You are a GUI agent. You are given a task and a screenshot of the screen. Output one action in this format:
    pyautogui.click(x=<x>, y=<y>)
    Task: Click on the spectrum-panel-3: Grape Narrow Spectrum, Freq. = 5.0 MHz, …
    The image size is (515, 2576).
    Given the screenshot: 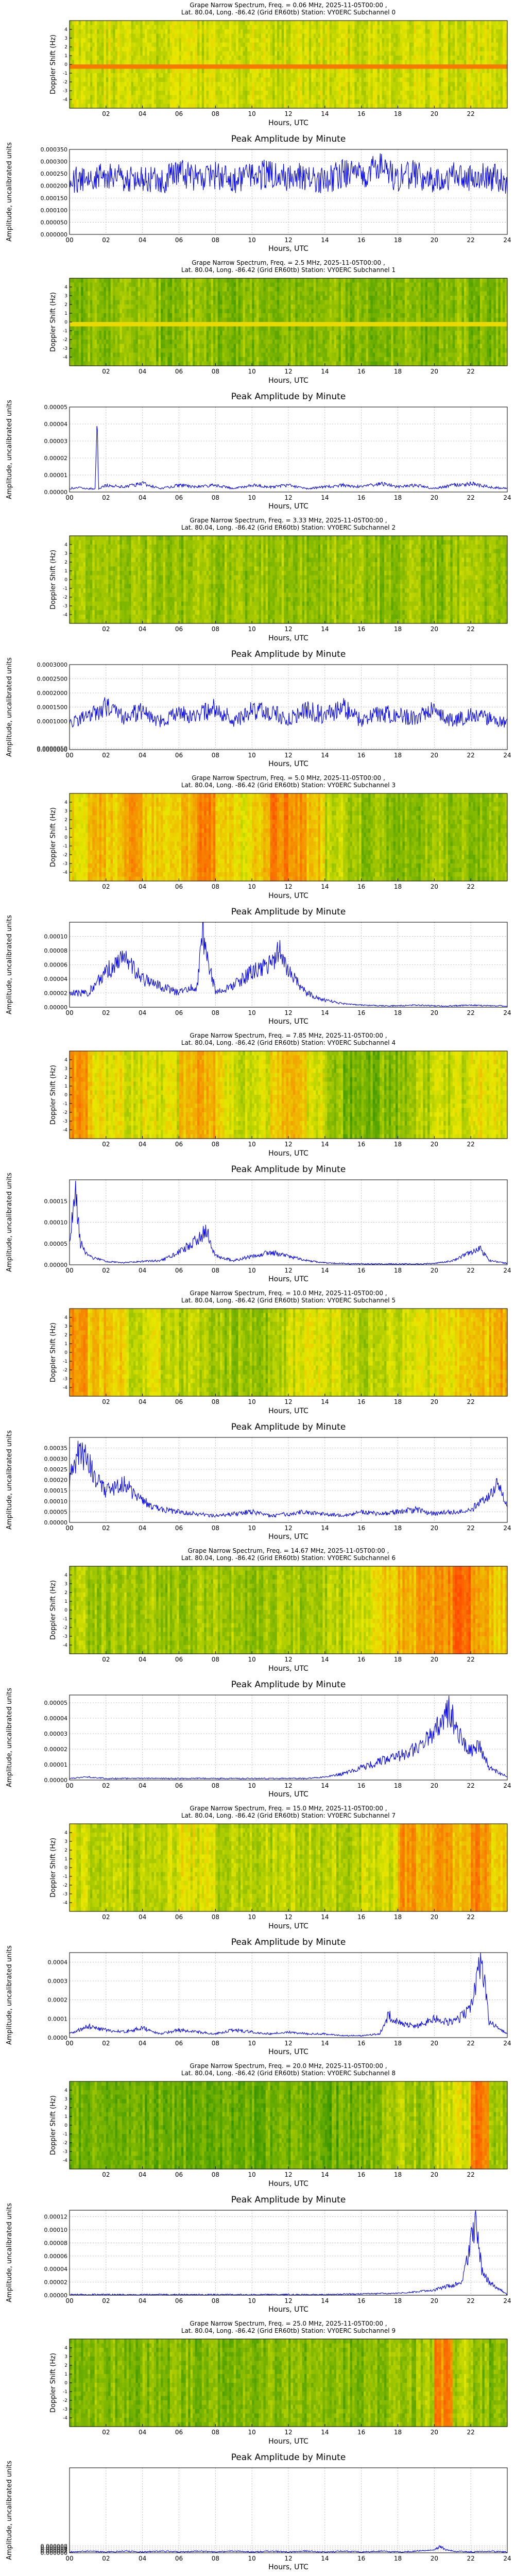 What is the action you would take?
    pyautogui.click(x=278, y=837)
    